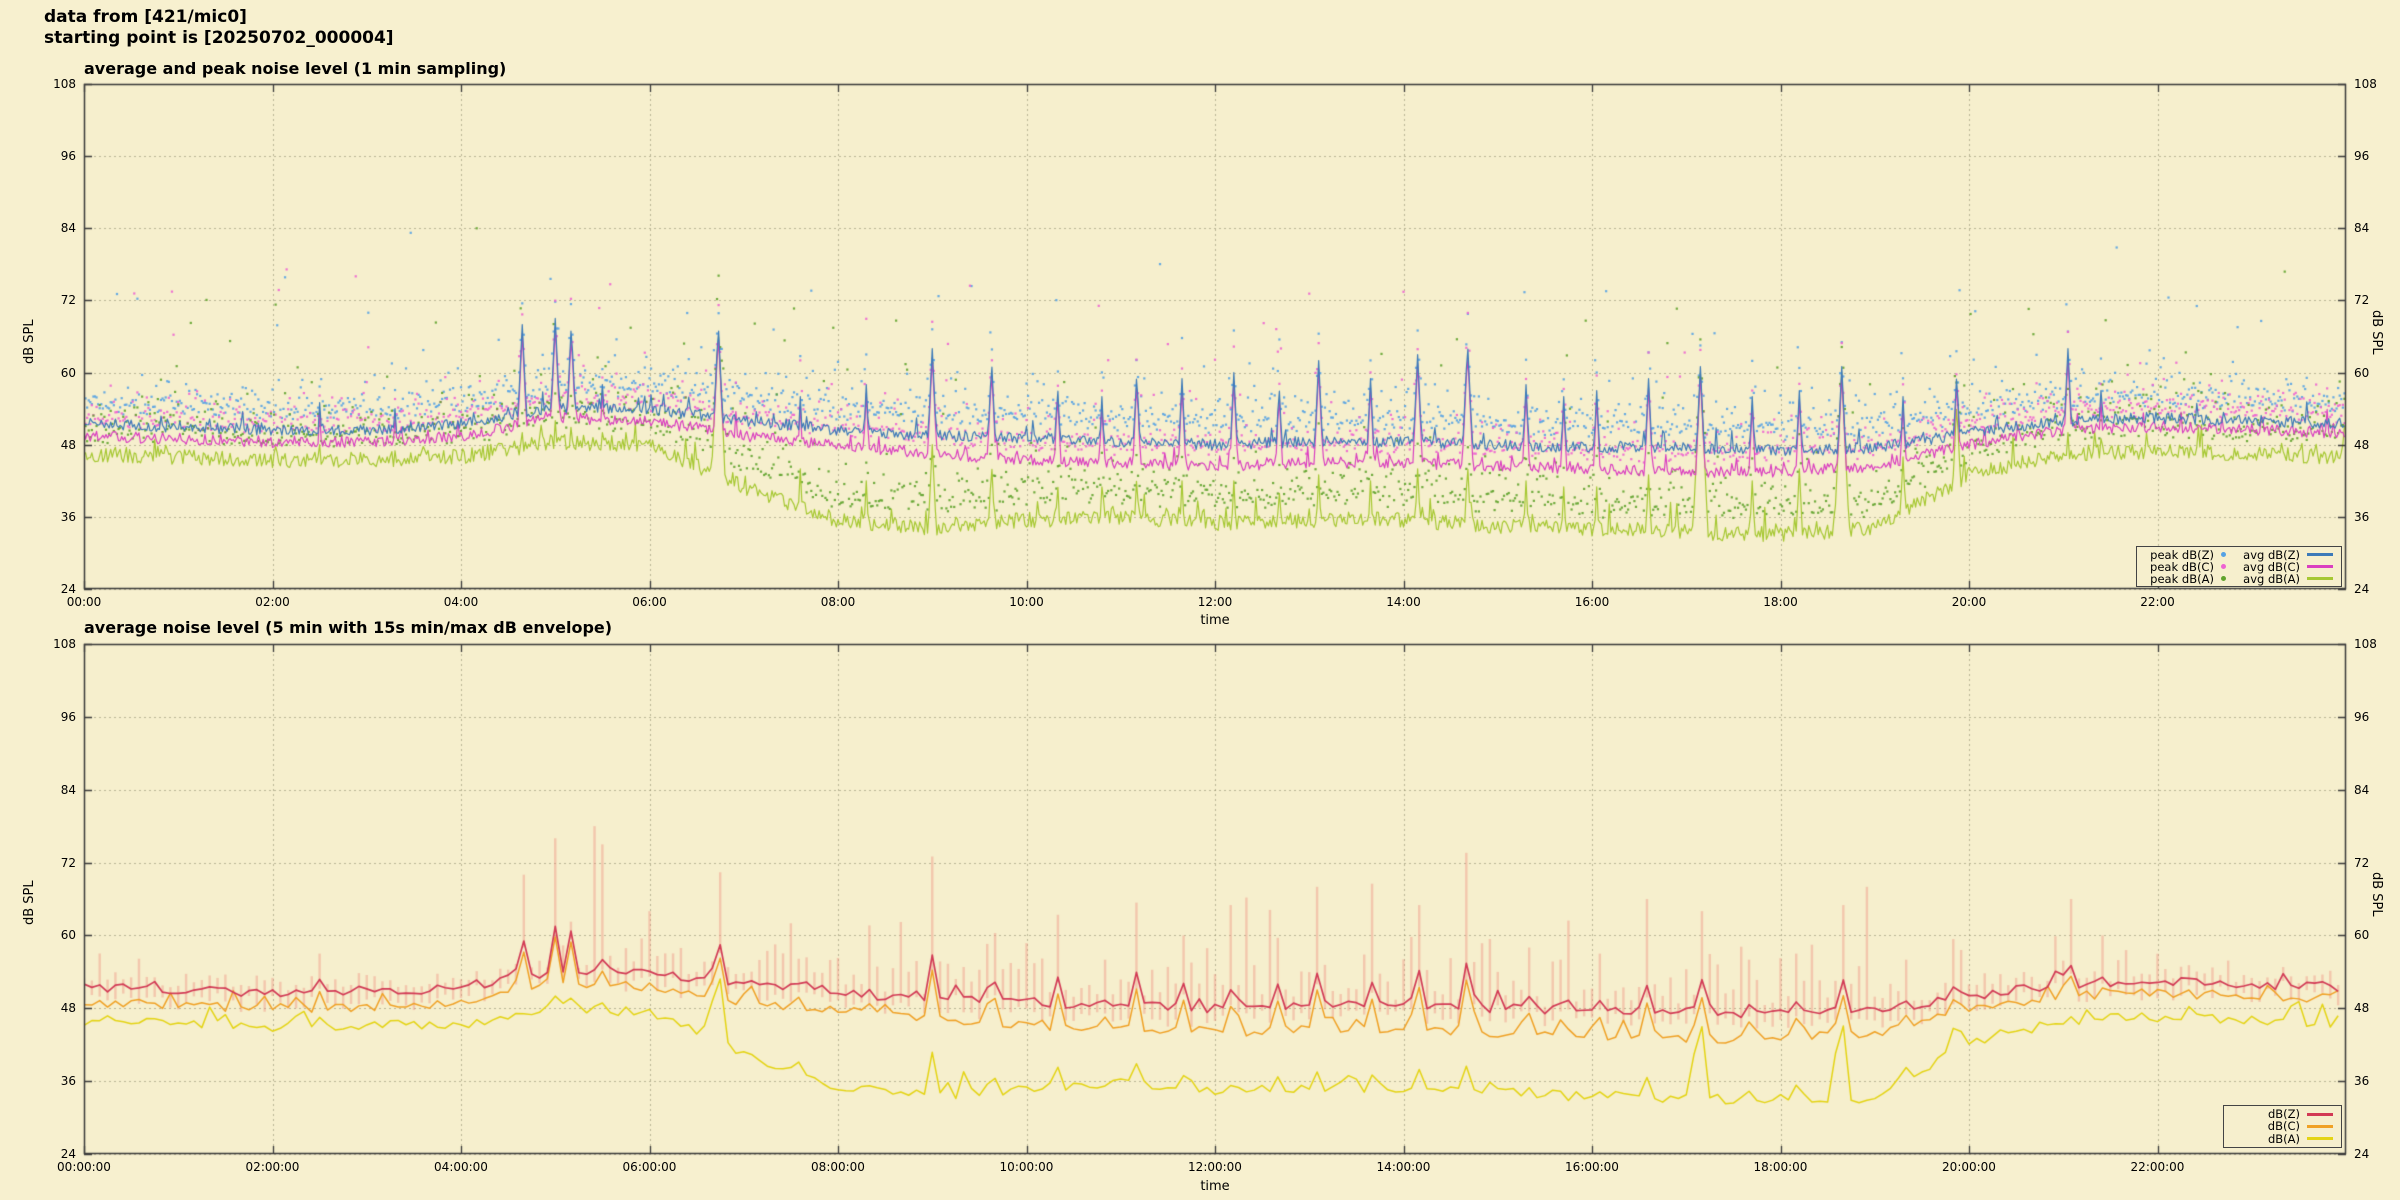  What do you see at coordinates (2271, 554) in the screenshot?
I see `legend-label: avg dB(Z)` at bounding box center [2271, 554].